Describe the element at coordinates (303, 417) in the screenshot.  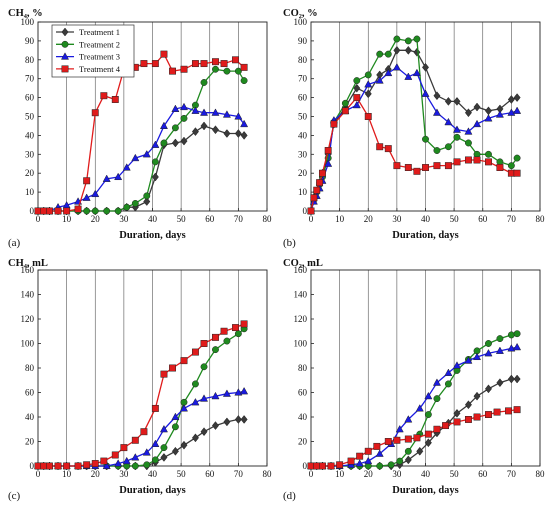
I see `y-tick-label: 40` at that location.